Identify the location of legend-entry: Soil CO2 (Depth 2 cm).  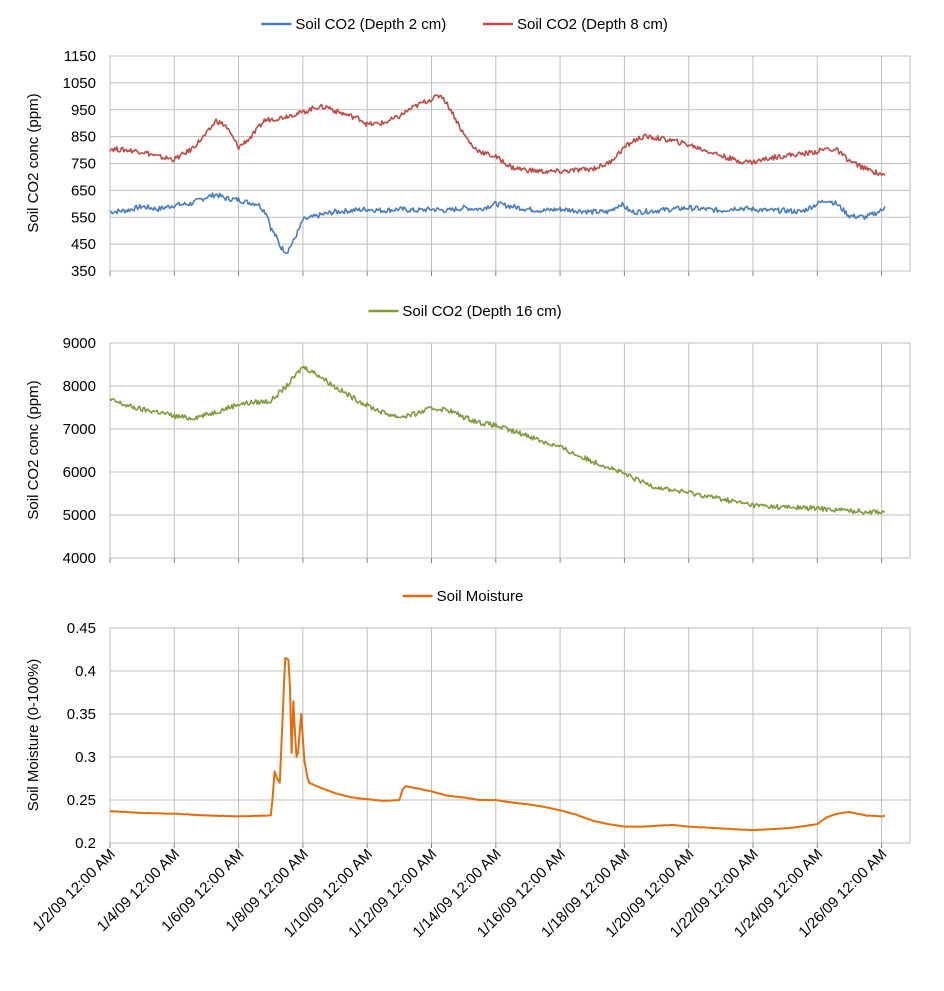
(370, 24).